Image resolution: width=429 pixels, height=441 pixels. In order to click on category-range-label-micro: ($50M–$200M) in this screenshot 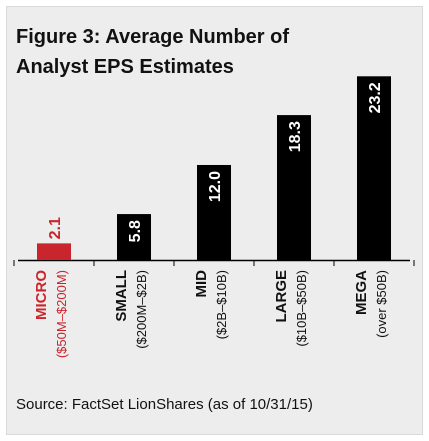, I will do `click(61, 314)`.